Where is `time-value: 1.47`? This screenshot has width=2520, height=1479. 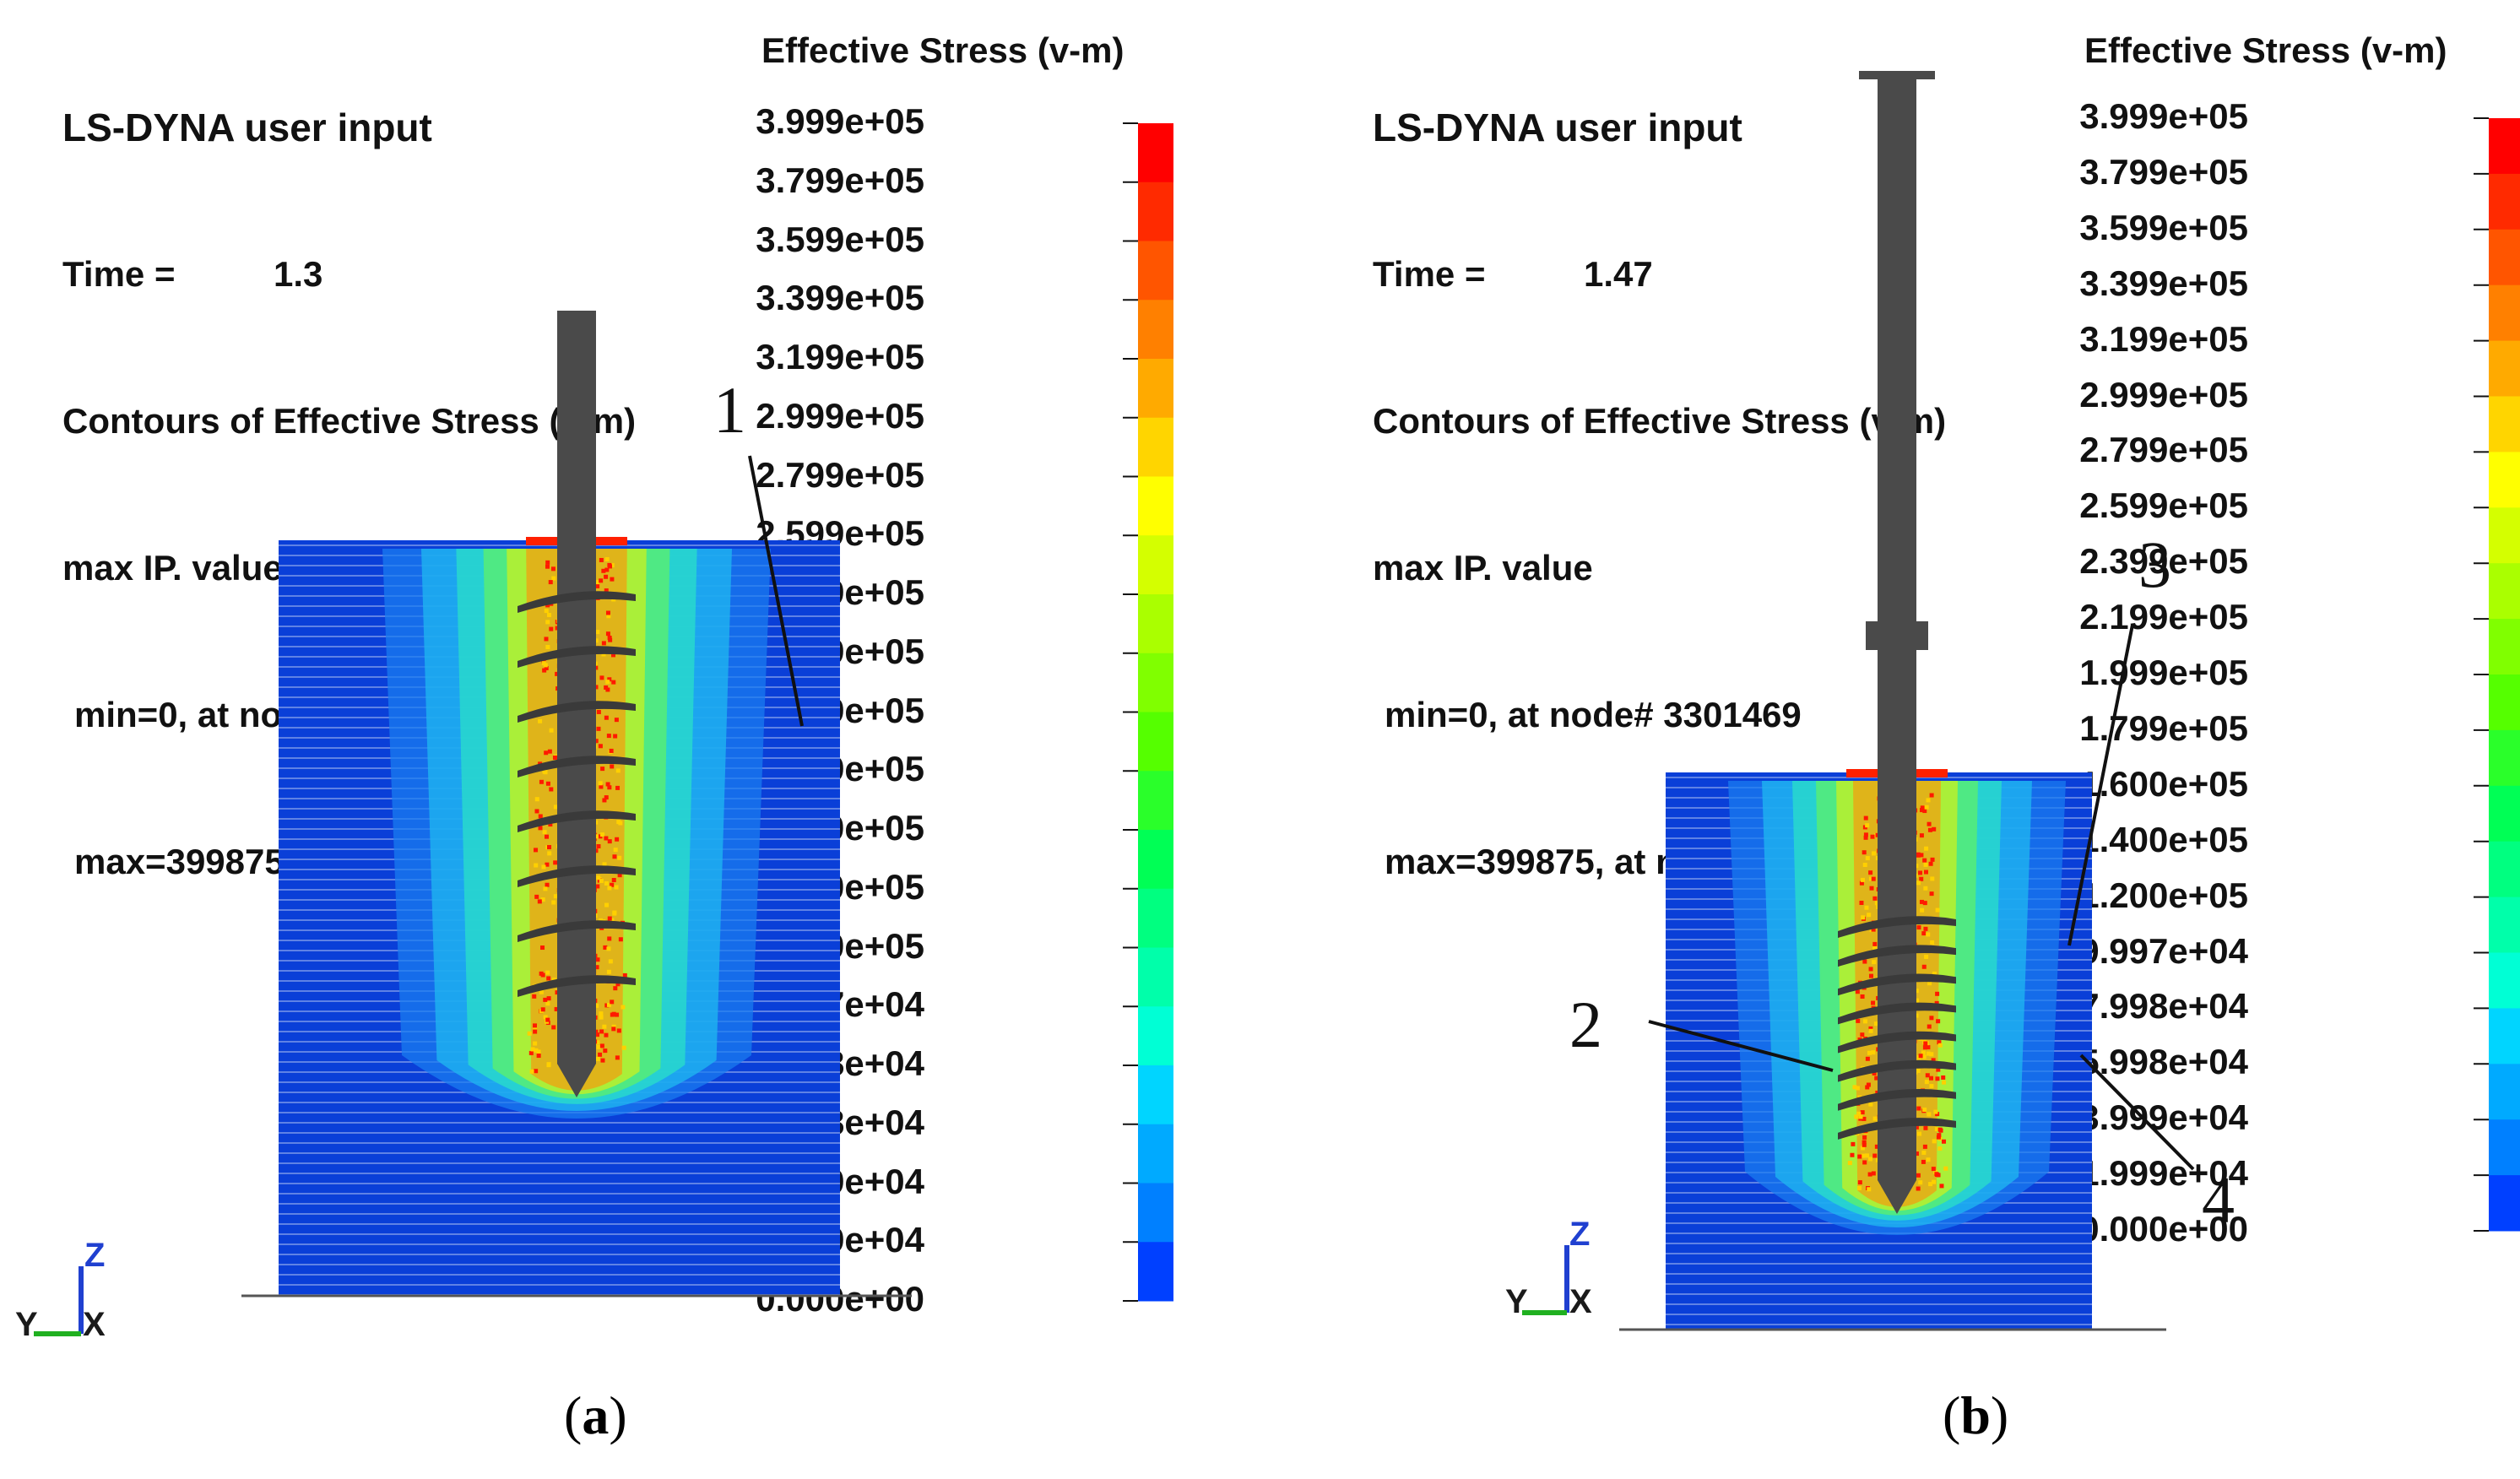 time-value: 1.47 is located at coordinates (1618, 274).